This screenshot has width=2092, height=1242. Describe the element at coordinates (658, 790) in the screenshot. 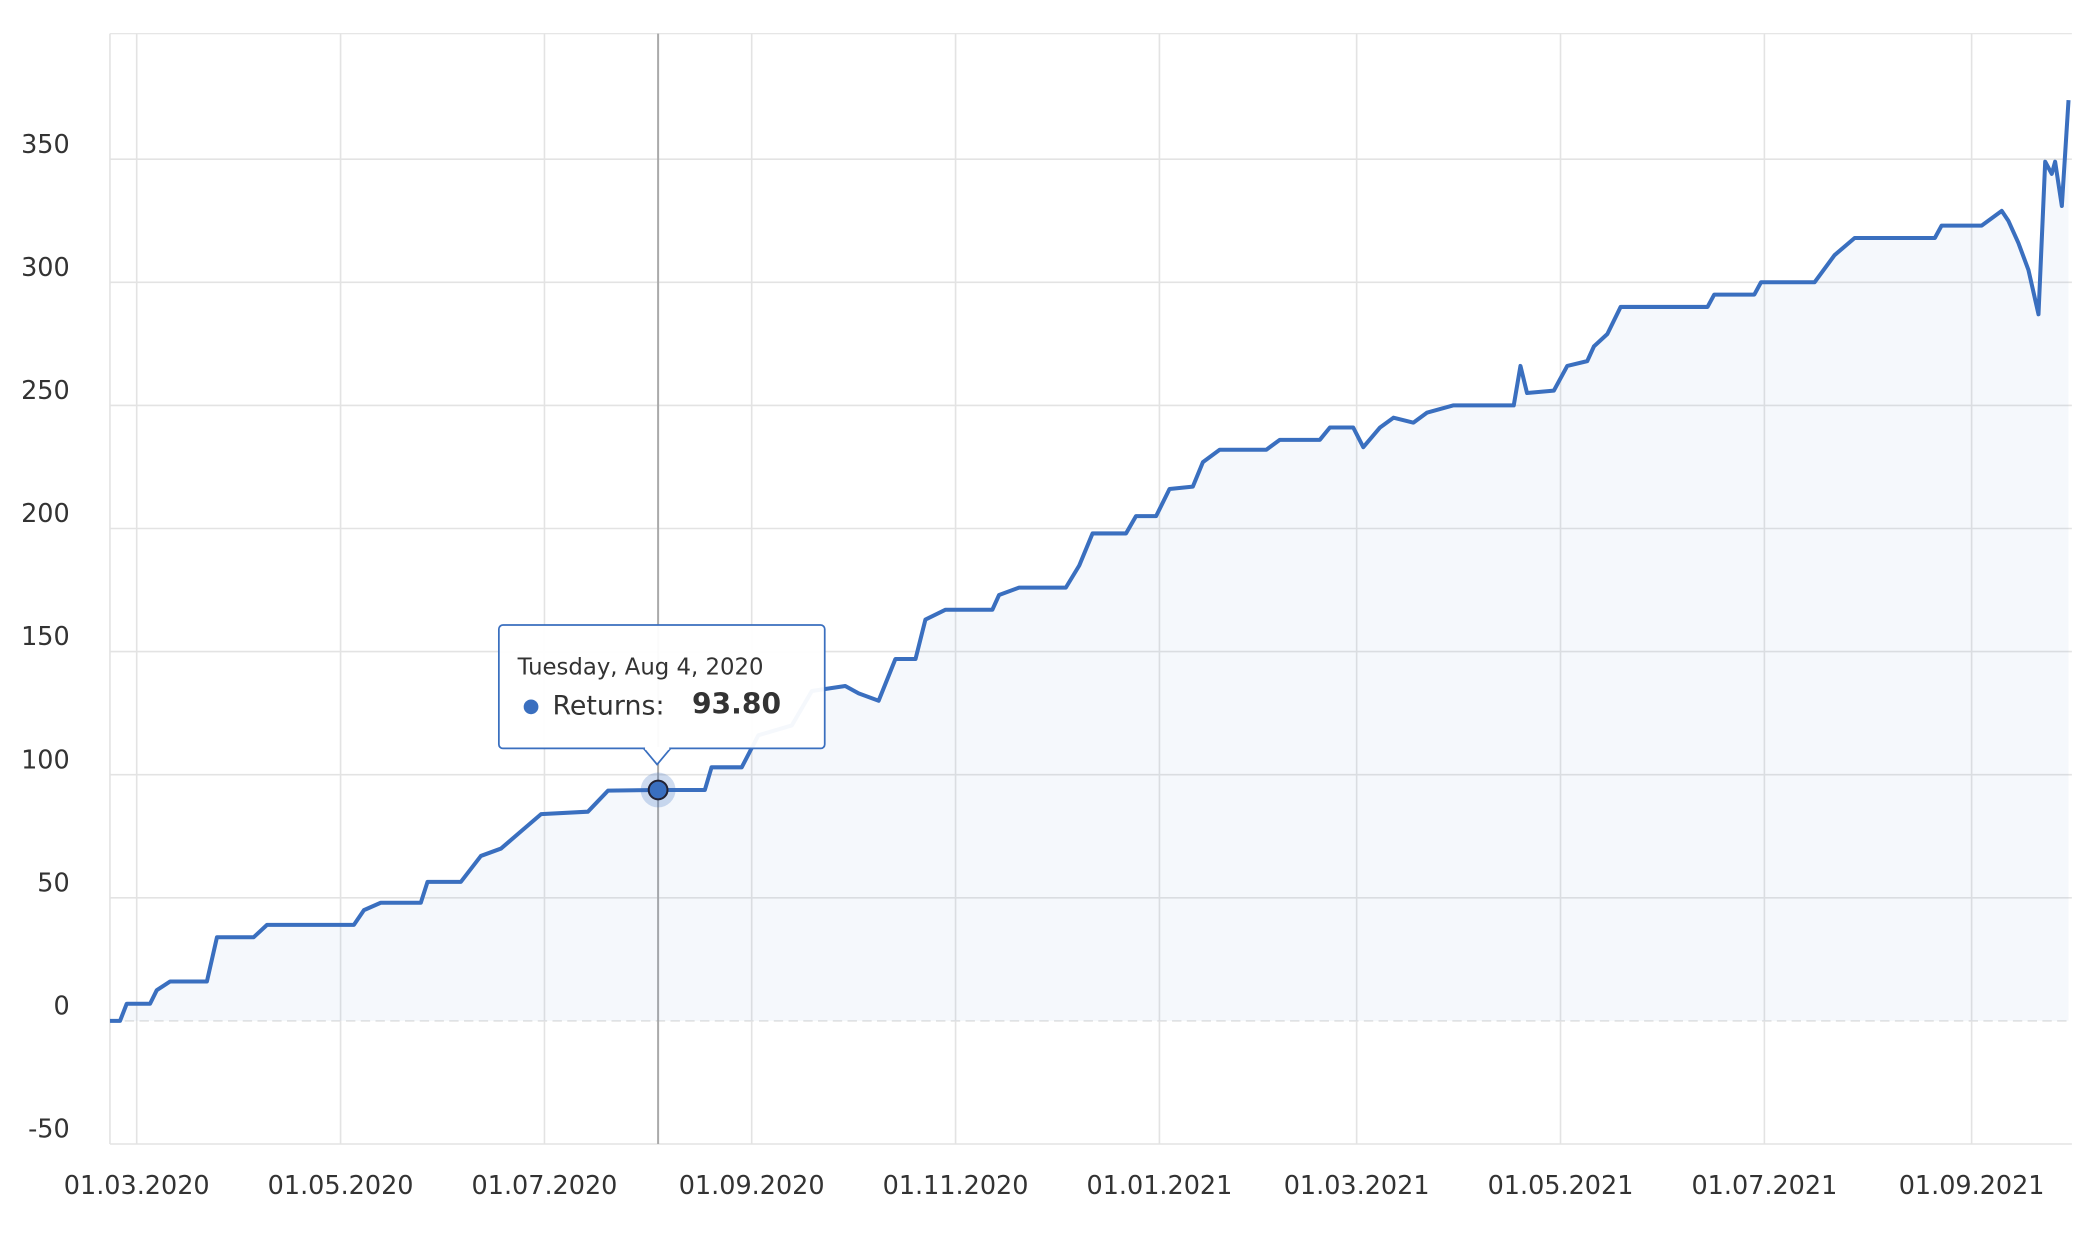

I see `hover-point` at that location.